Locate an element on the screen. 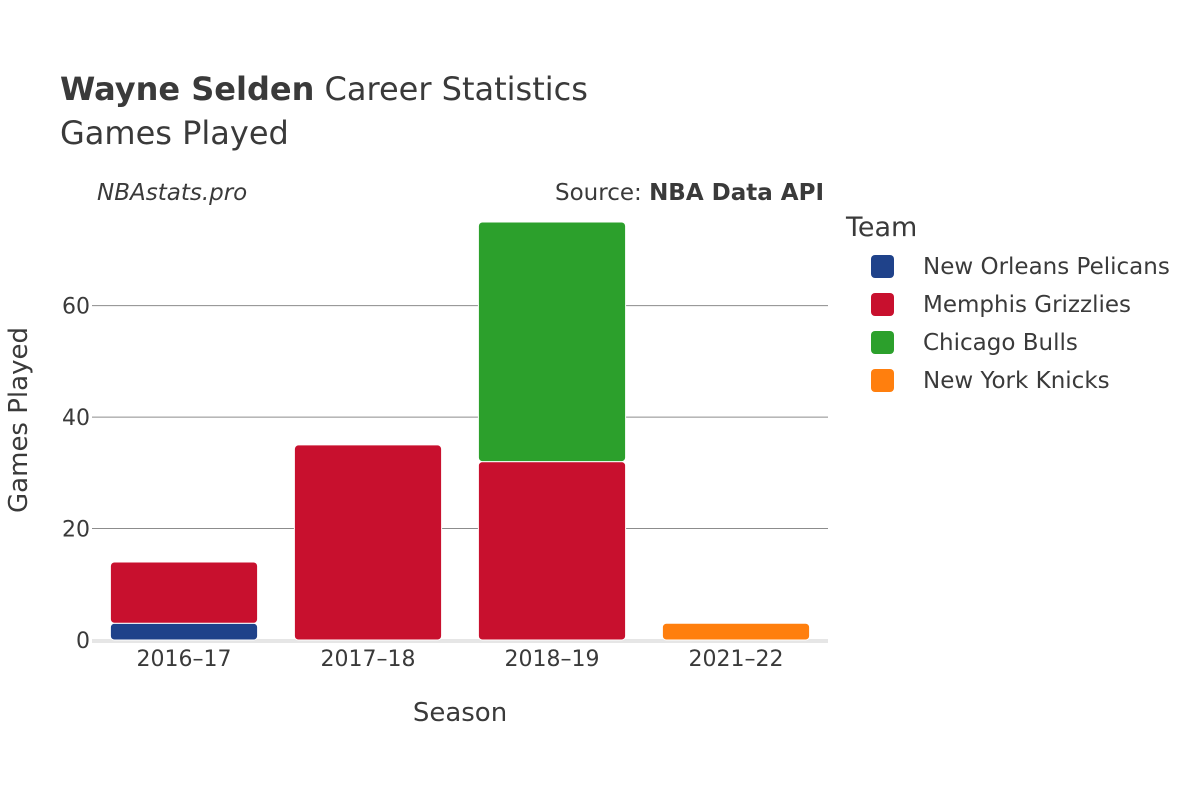  legend-title: Team is located at coordinates (881, 227).